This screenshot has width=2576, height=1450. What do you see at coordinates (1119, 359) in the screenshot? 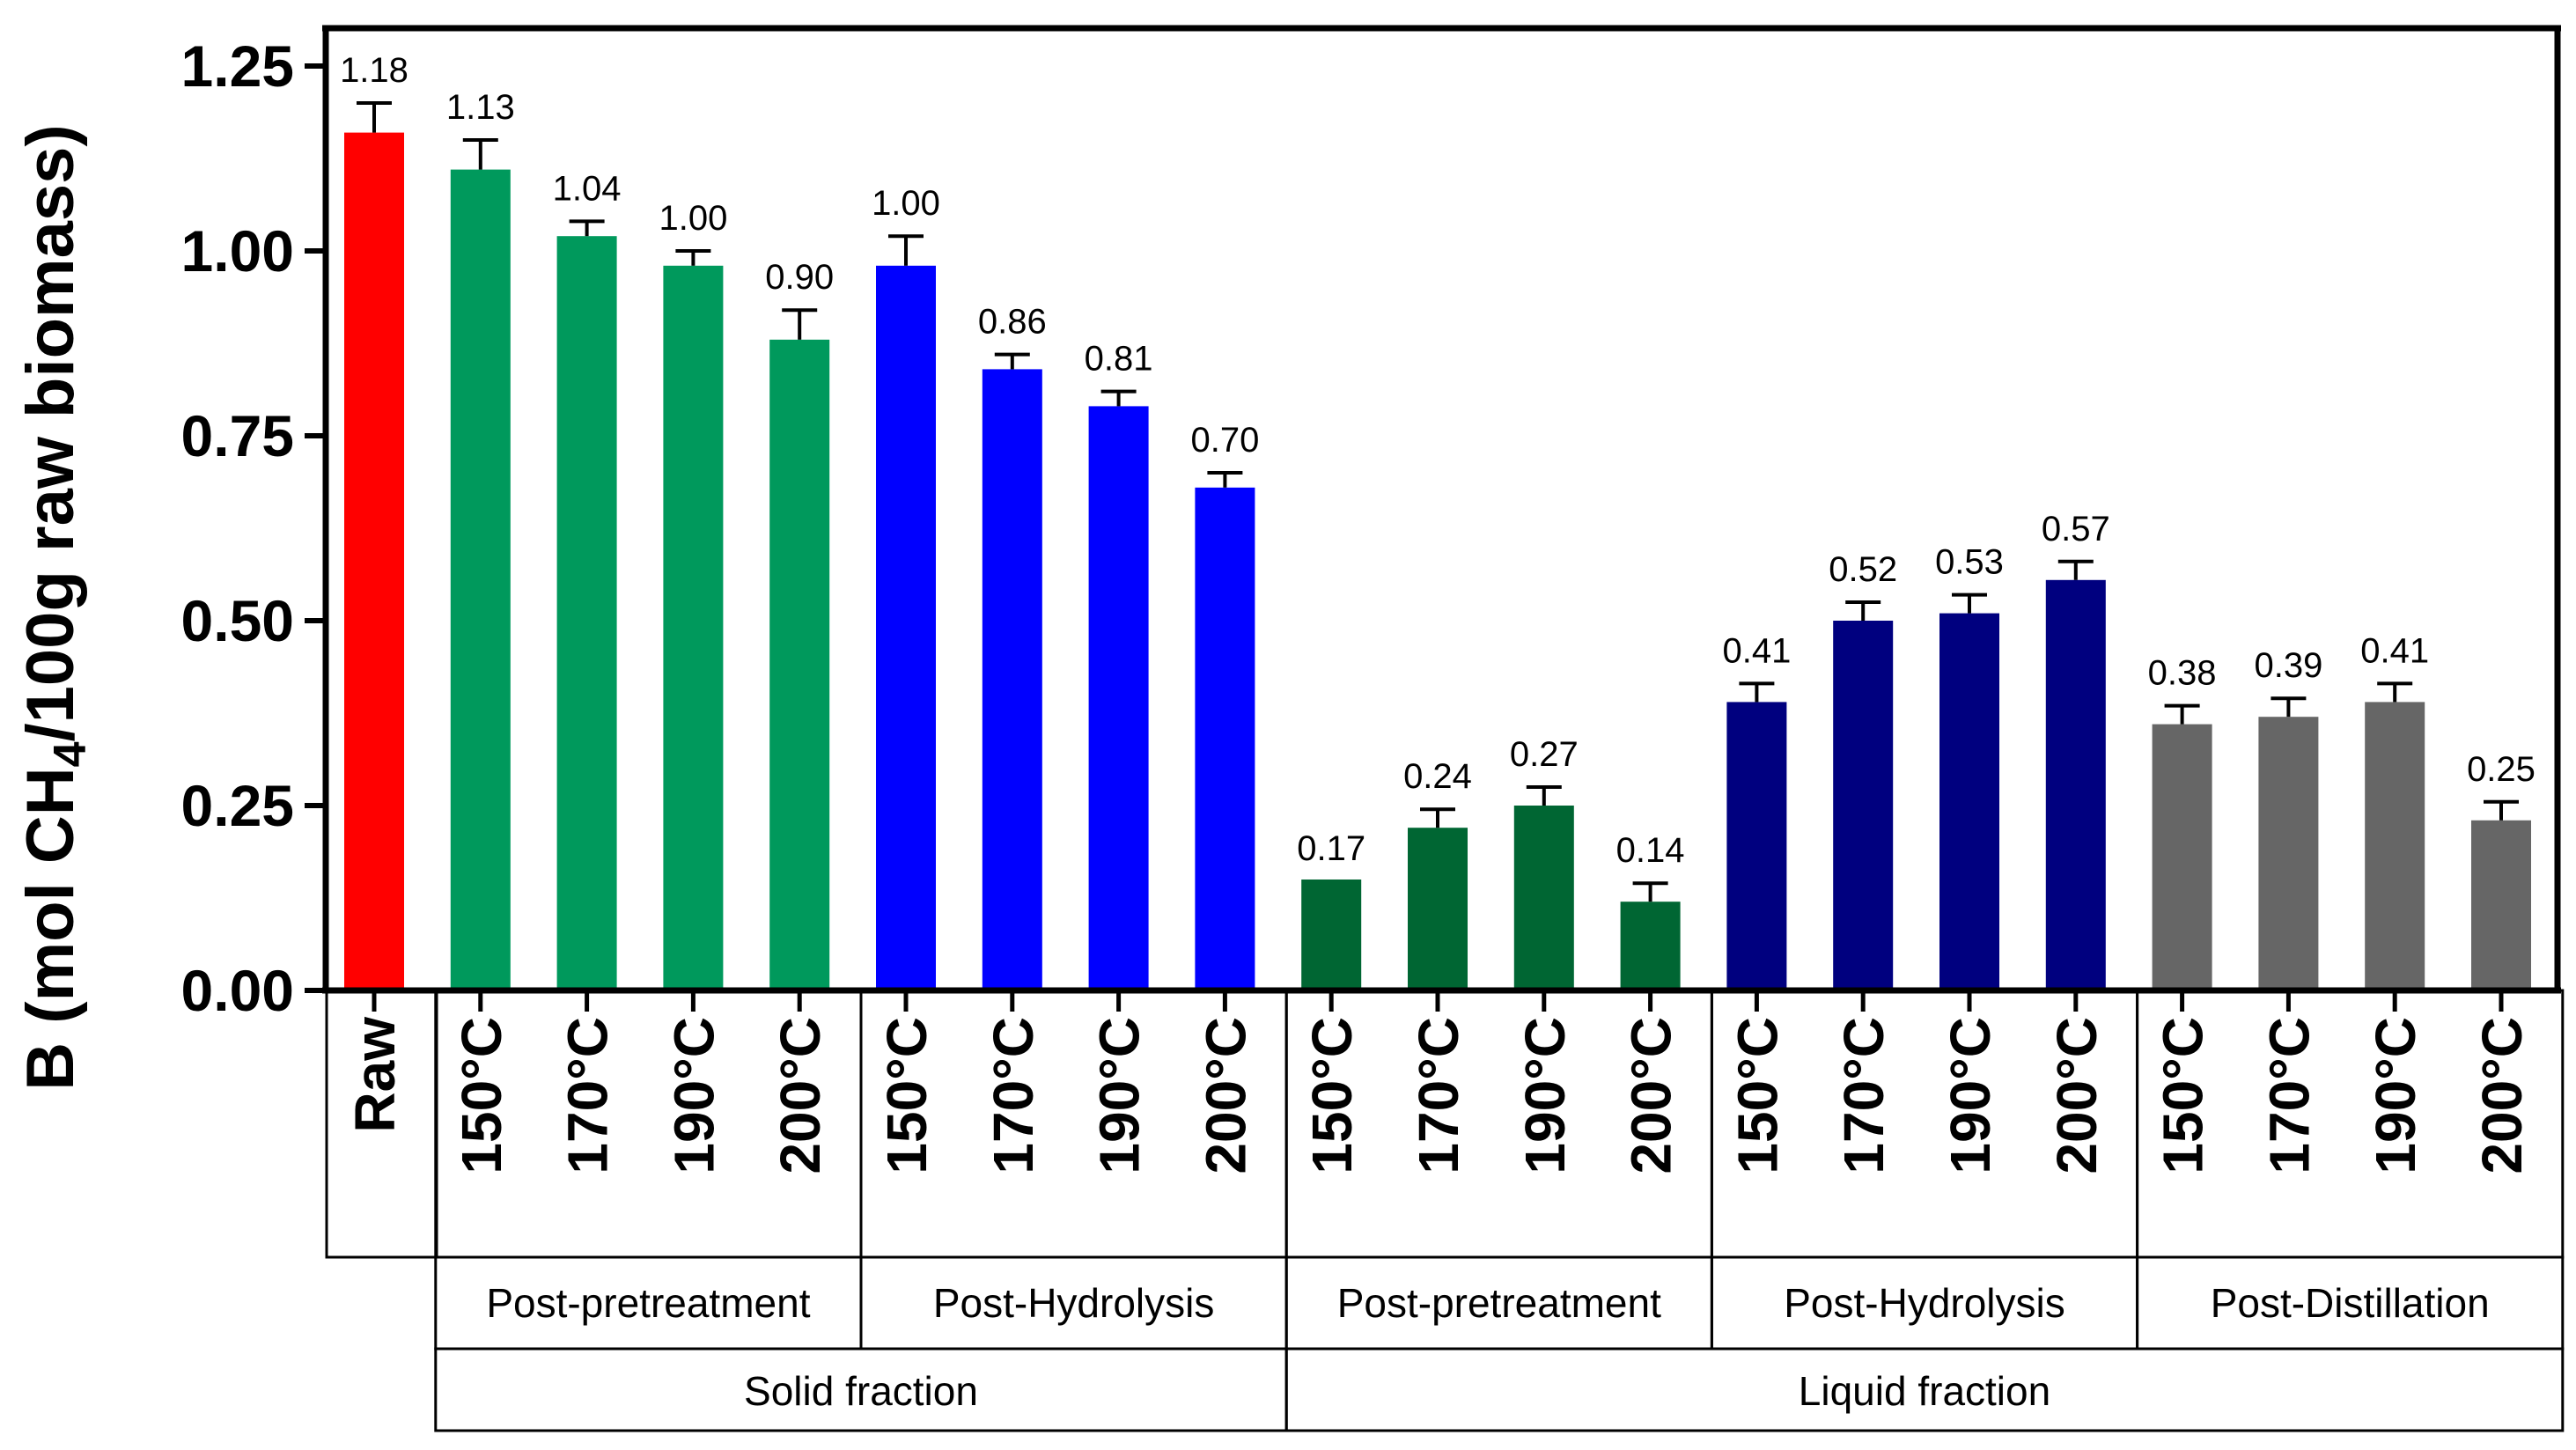
I see `data-label: 0.81` at bounding box center [1119, 359].